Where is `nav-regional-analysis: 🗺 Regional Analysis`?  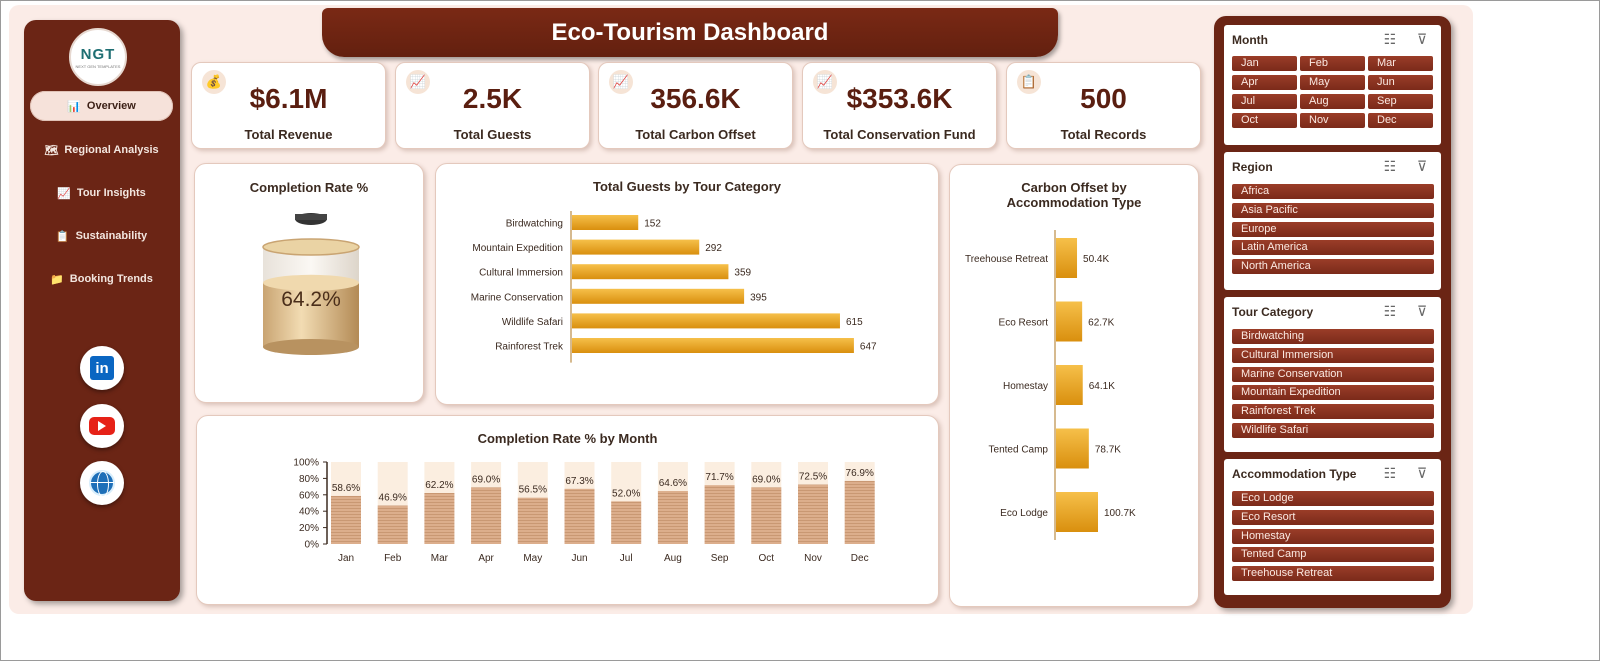
nav-regional-analysis: 🗺 Regional Analysis is located at coordinates (101, 150).